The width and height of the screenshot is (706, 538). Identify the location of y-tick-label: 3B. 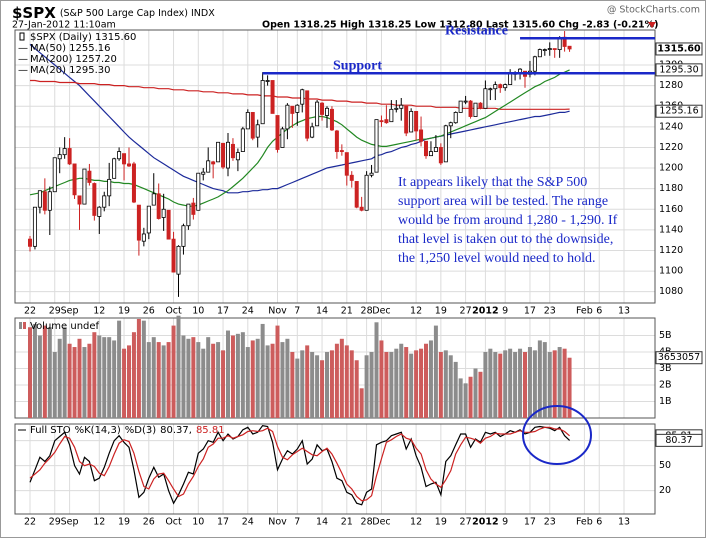
(665, 368).